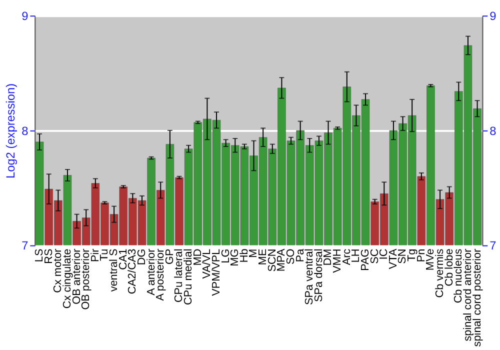 This screenshot has height=350, width=500. Describe the element at coordinates (11, 130) in the screenshot. I see `y-axis-title: Log2 (expression)` at that location.